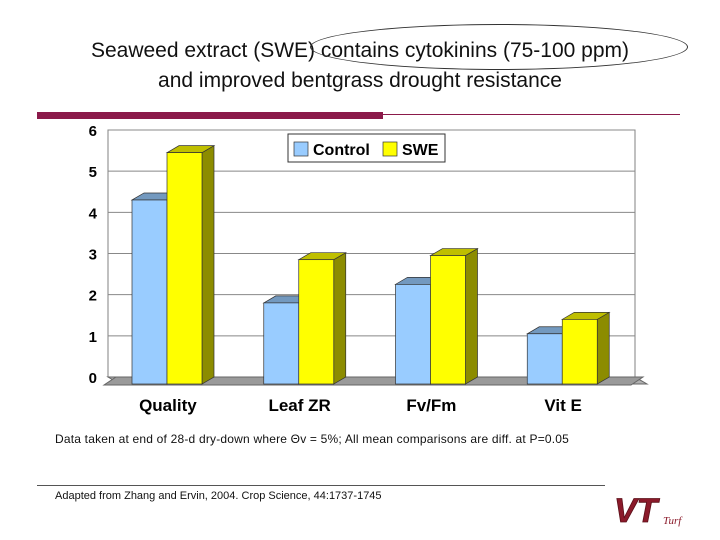 This screenshot has height=540, width=720. I want to click on y-tick-label: 2, so click(93, 296).